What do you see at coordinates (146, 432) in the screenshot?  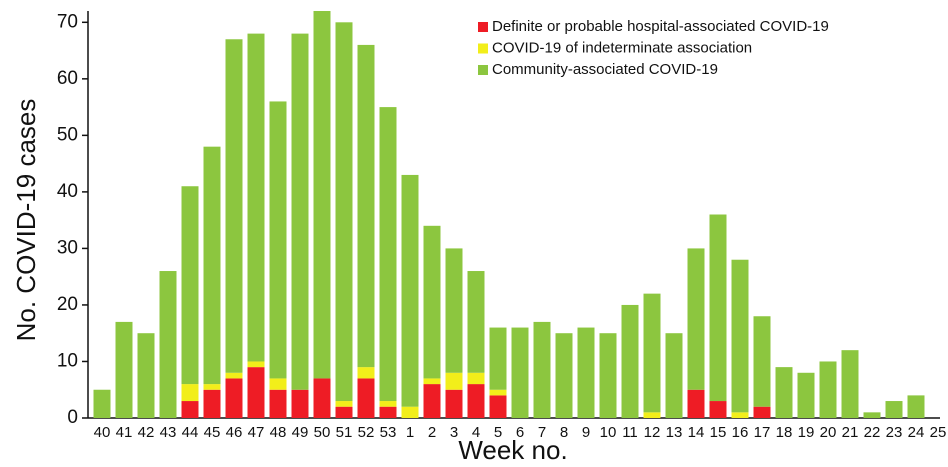 I see `x-tick-label: 42` at bounding box center [146, 432].